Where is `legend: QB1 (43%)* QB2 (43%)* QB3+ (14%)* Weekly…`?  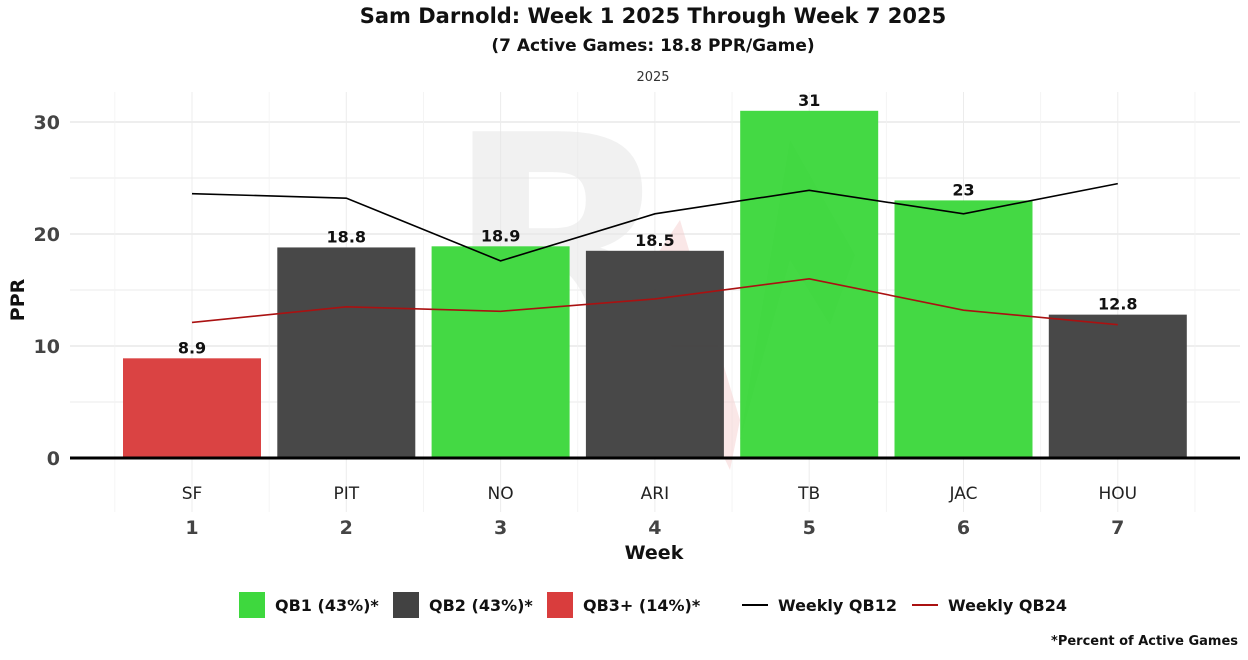 legend: QB1 (43%)* QB2 (43%)* QB3+ (14%)* Weekly… is located at coordinates (624, 606).